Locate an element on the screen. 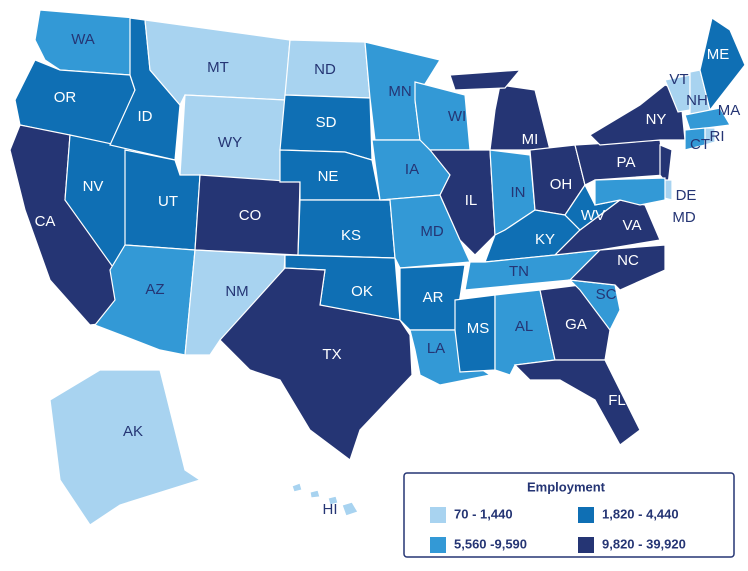 The image size is (748, 571). state-label: NE is located at coordinates (328, 176).